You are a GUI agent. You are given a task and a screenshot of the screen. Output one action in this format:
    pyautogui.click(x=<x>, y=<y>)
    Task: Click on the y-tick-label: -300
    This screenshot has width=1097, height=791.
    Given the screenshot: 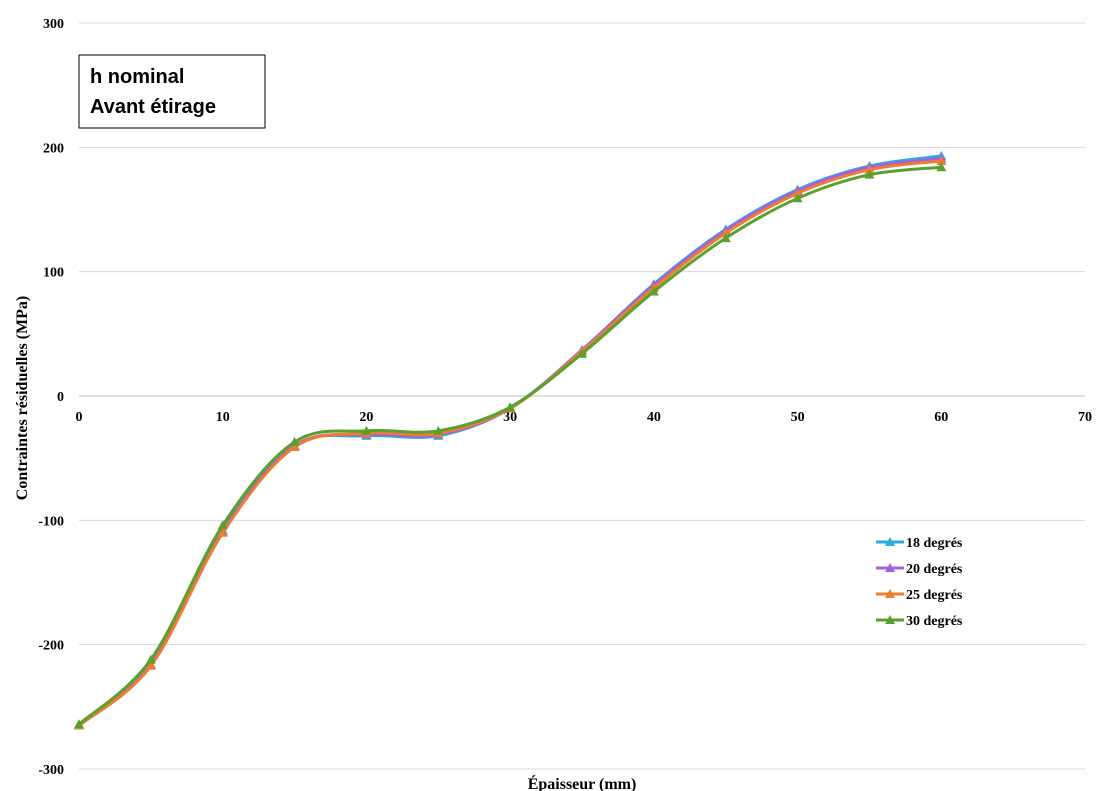 What is the action you would take?
    pyautogui.click(x=51, y=770)
    